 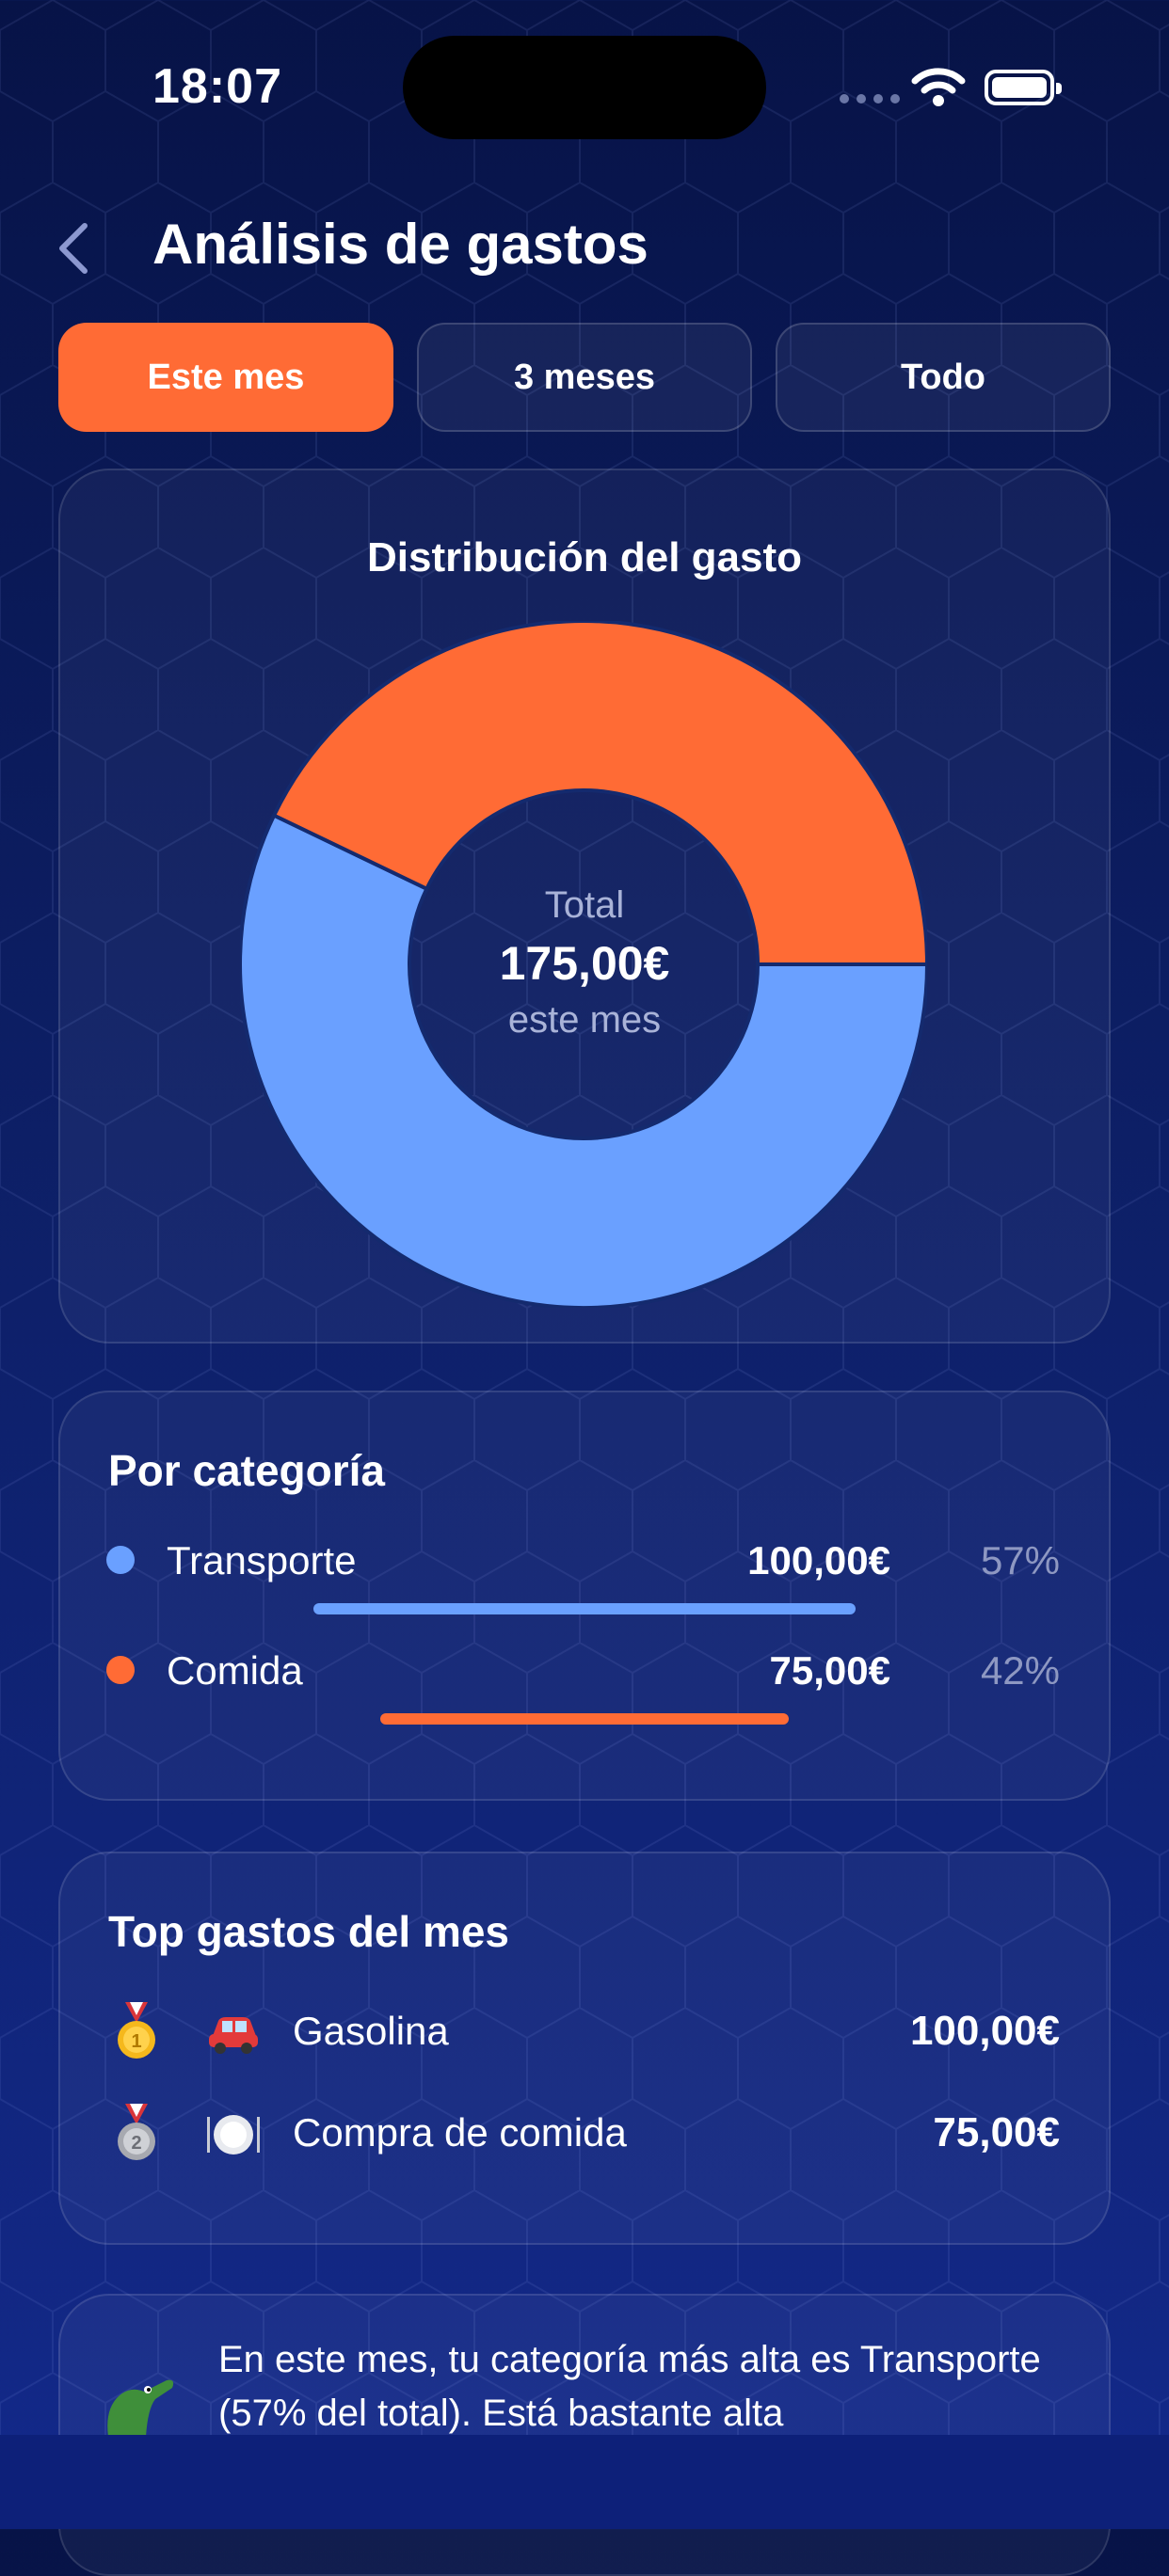 What do you see at coordinates (584, 87) in the screenshot?
I see `dynamic-island` at bounding box center [584, 87].